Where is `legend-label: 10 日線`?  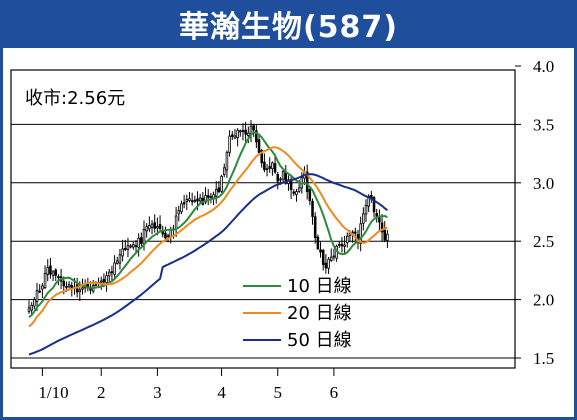
legend-label: 10 日線 is located at coordinates (319, 286).